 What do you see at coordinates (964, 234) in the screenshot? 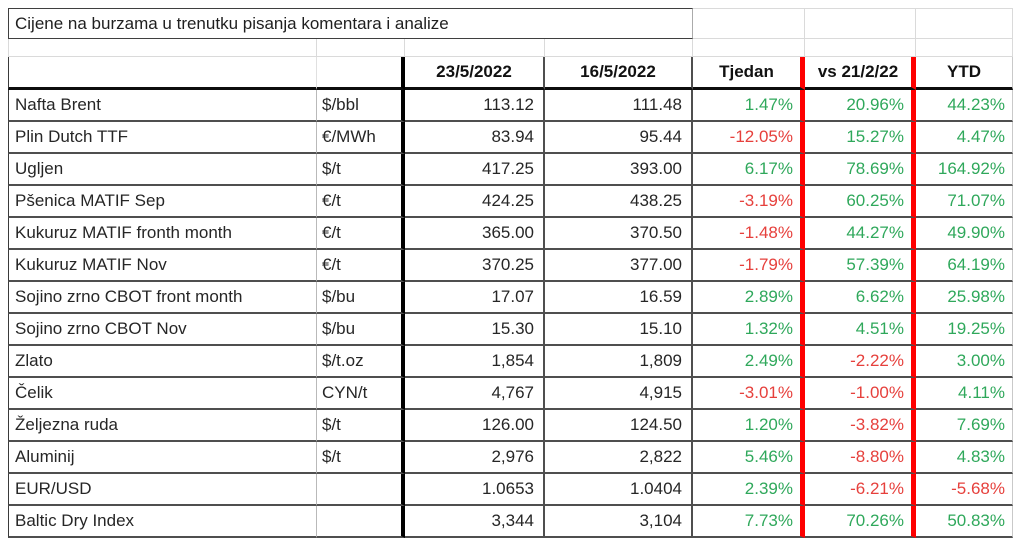
I see `ytd-change-cell: 49.90%` at bounding box center [964, 234].